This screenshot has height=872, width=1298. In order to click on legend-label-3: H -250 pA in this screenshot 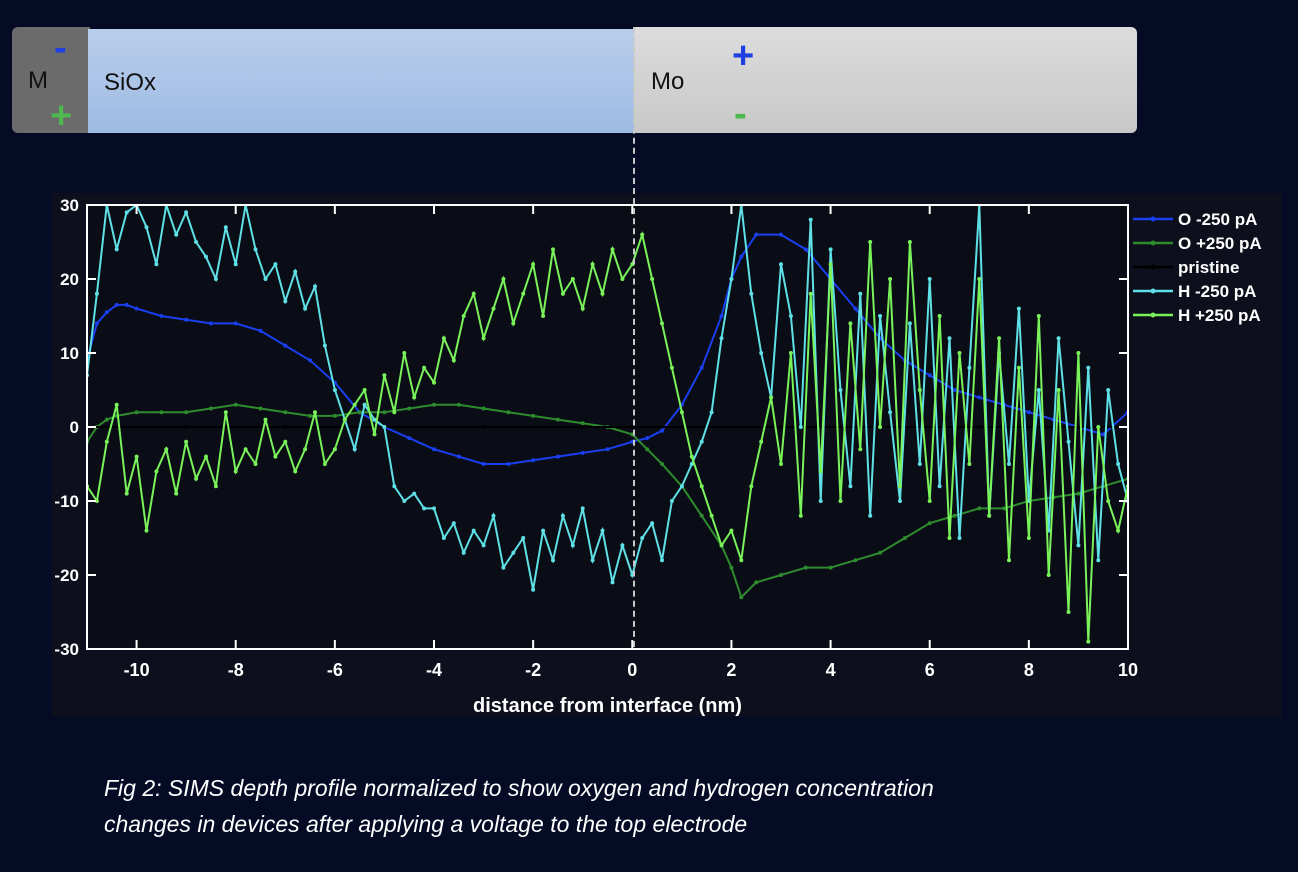, I will do `click(1217, 291)`.